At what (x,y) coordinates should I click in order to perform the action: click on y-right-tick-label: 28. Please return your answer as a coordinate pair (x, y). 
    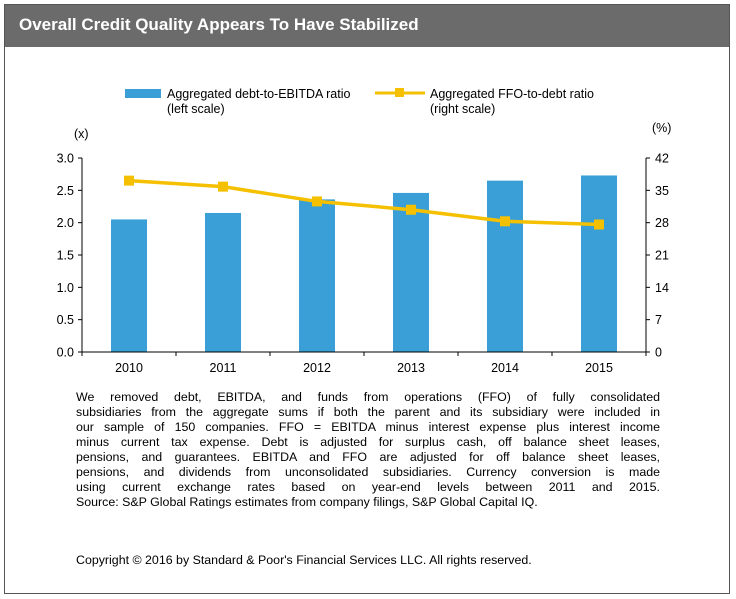
    Looking at the image, I should click on (662, 223).